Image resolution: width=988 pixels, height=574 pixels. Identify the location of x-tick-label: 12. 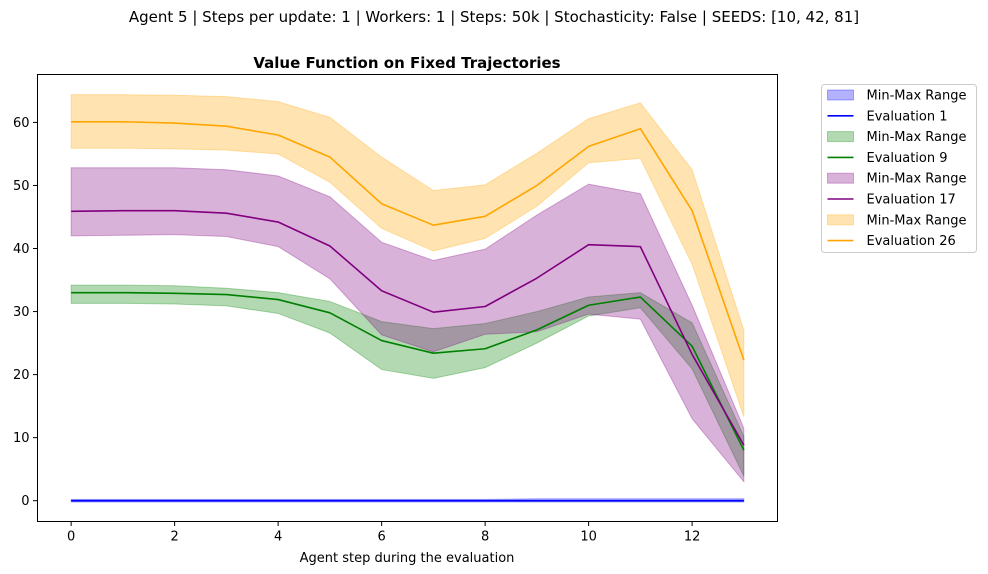
(692, 537).